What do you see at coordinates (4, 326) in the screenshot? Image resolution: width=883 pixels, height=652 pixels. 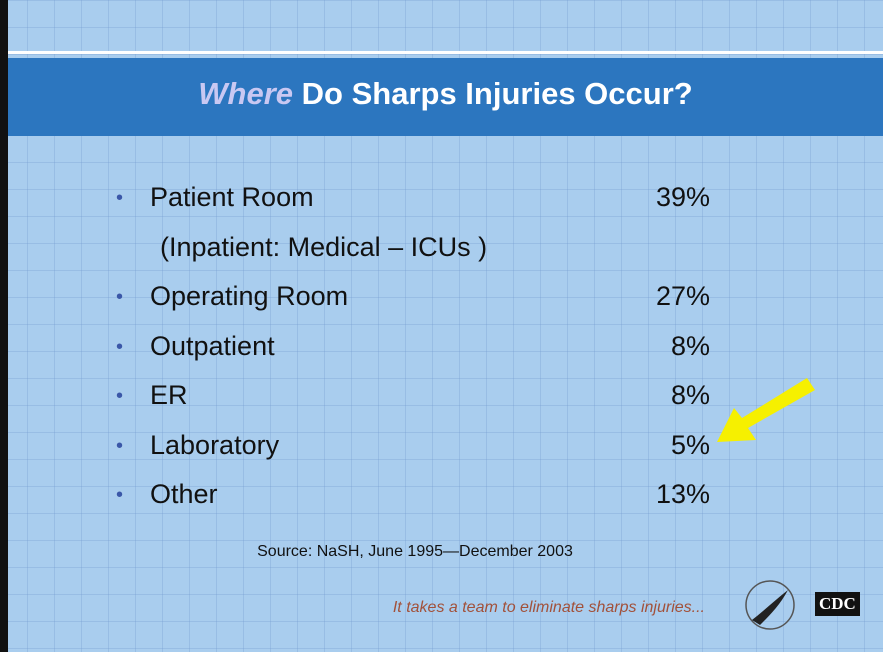 I see `edge` at bounding box center [4, 326].